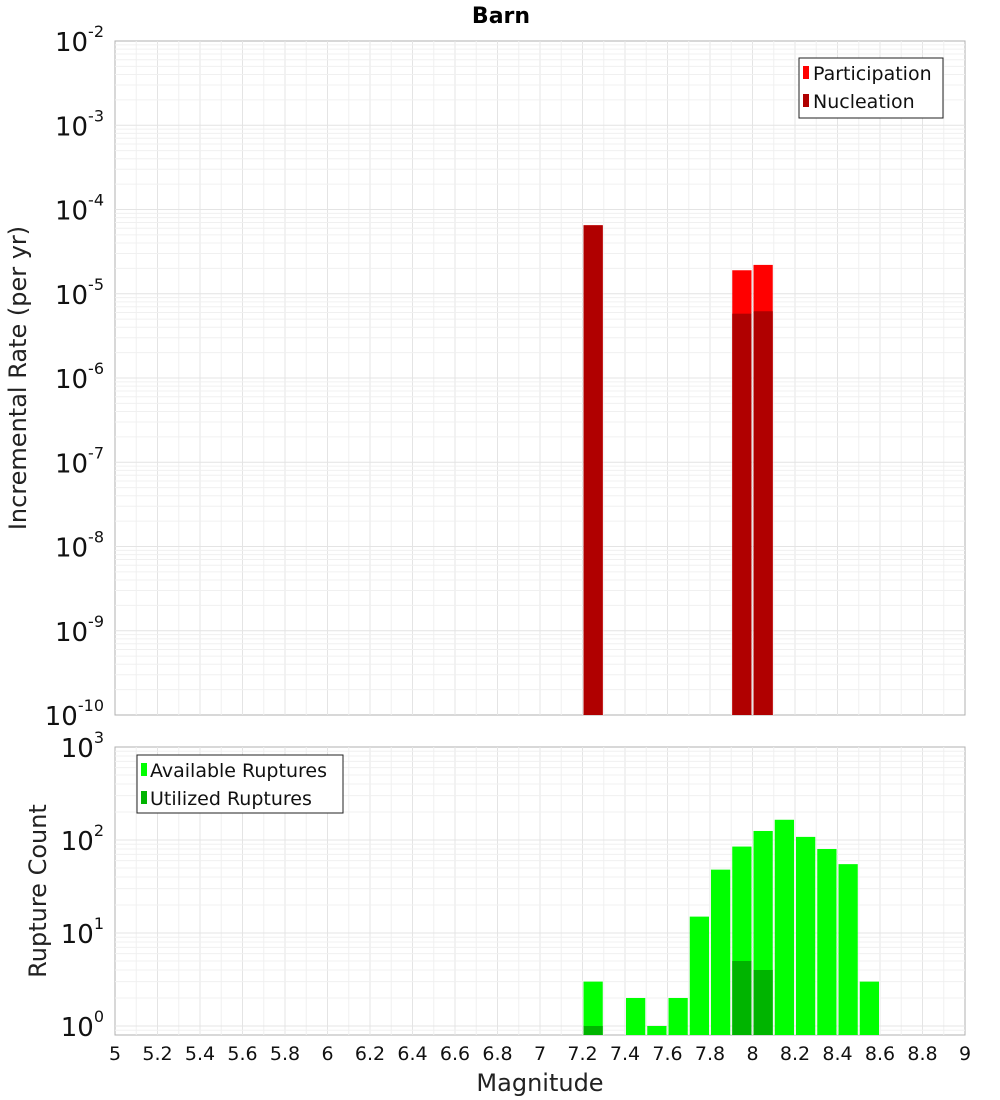 This screenshot has width=1000, height=1100. I want to click on x-tick-label: 8.8, so click(922, 1054).